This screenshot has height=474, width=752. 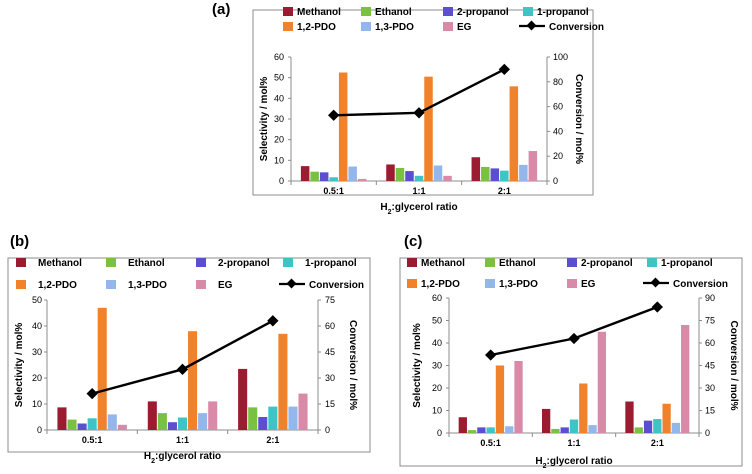 What do you see at coordinates (560, 57) in the screenshot?
I see `y2-tick-label: 100` at bounding box center [560, 57].